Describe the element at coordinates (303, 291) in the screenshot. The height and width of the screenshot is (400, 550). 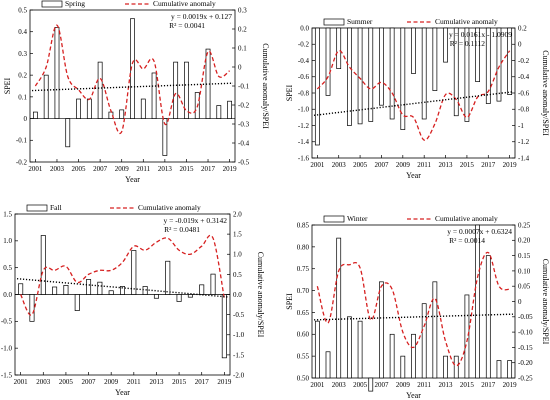
I see `y-tick-label: 0.70` at that location.